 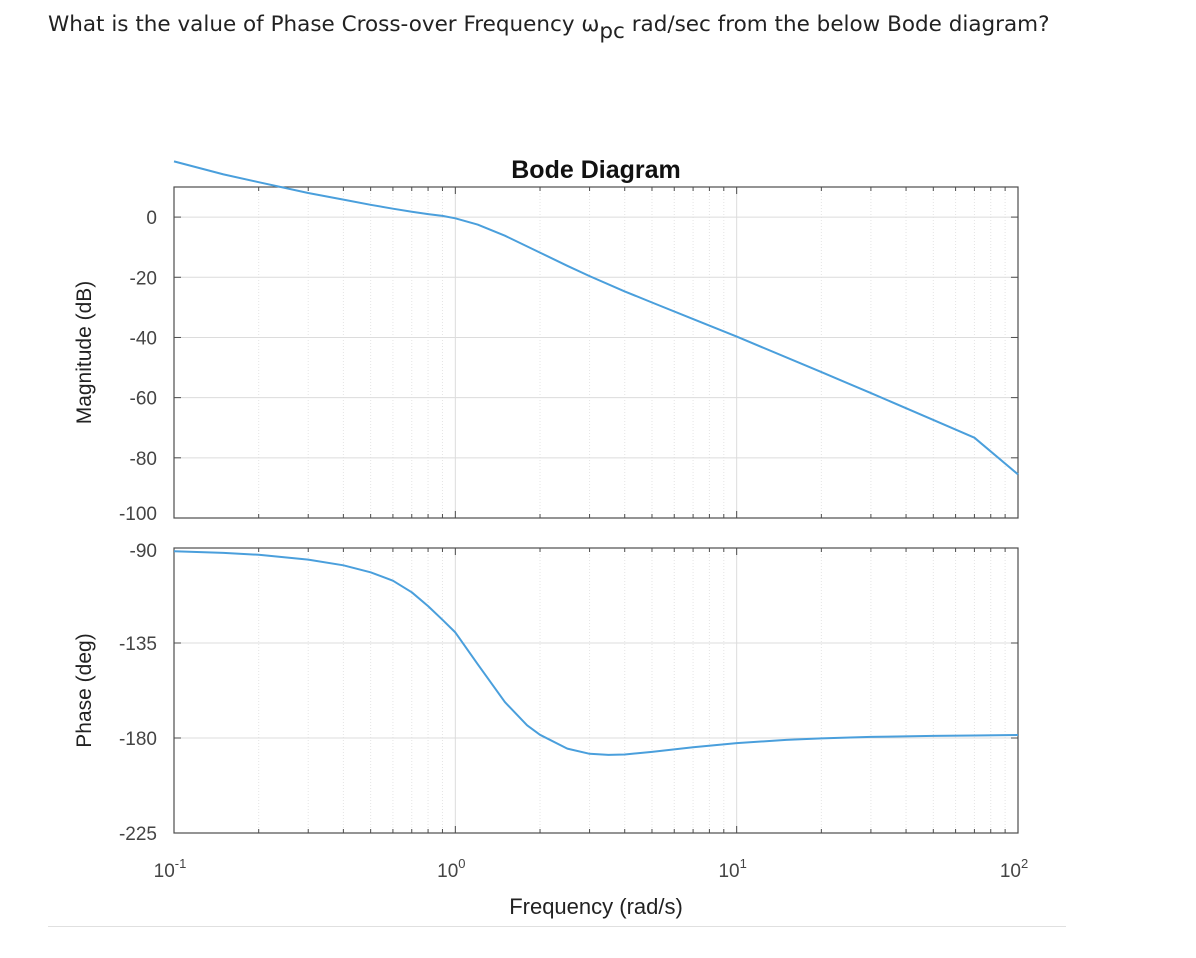 I want to click on question-text-end: rad/sec from the below Bode diagram?, so click(x=837, y=24).